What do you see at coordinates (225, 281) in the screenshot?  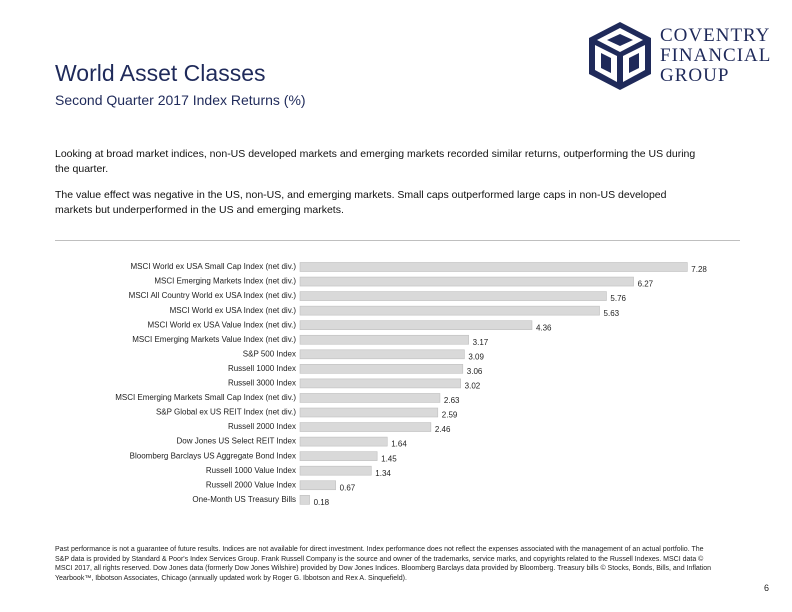 I see `category-label: MSCI Emerging Markets Index (net div.)` at bounding box center [225, 281].